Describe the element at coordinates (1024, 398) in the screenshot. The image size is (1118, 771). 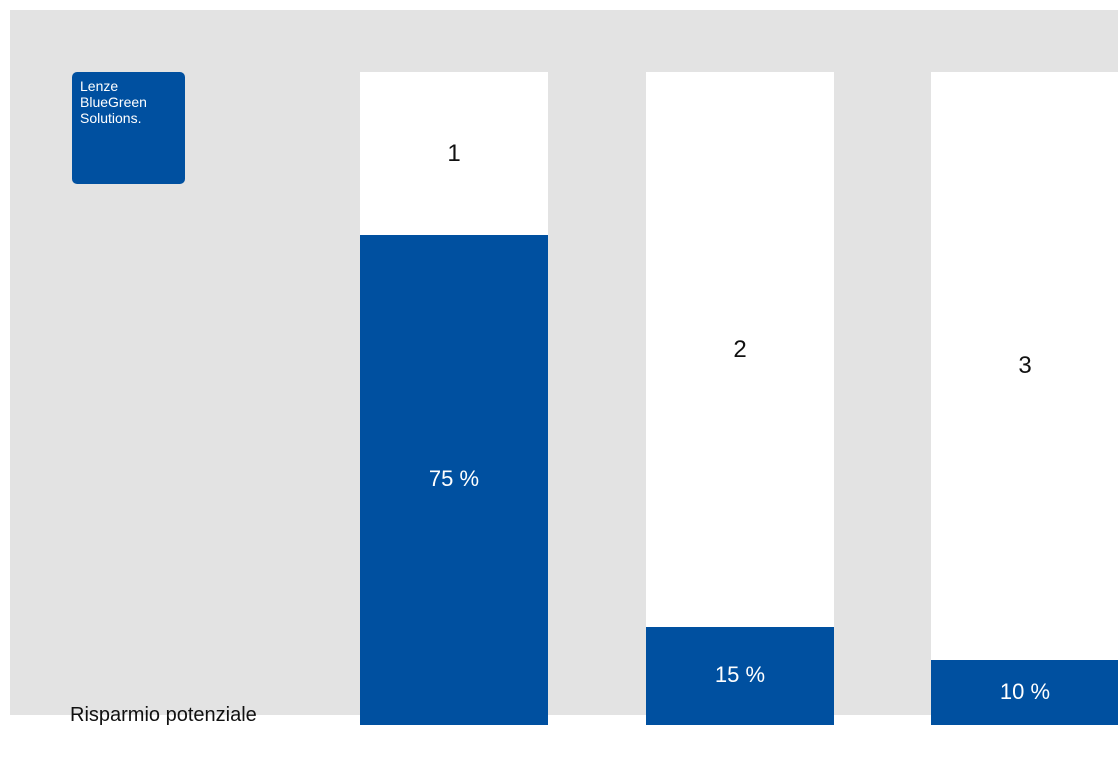
I see `bar-column-3: 3 10 %` at that location.